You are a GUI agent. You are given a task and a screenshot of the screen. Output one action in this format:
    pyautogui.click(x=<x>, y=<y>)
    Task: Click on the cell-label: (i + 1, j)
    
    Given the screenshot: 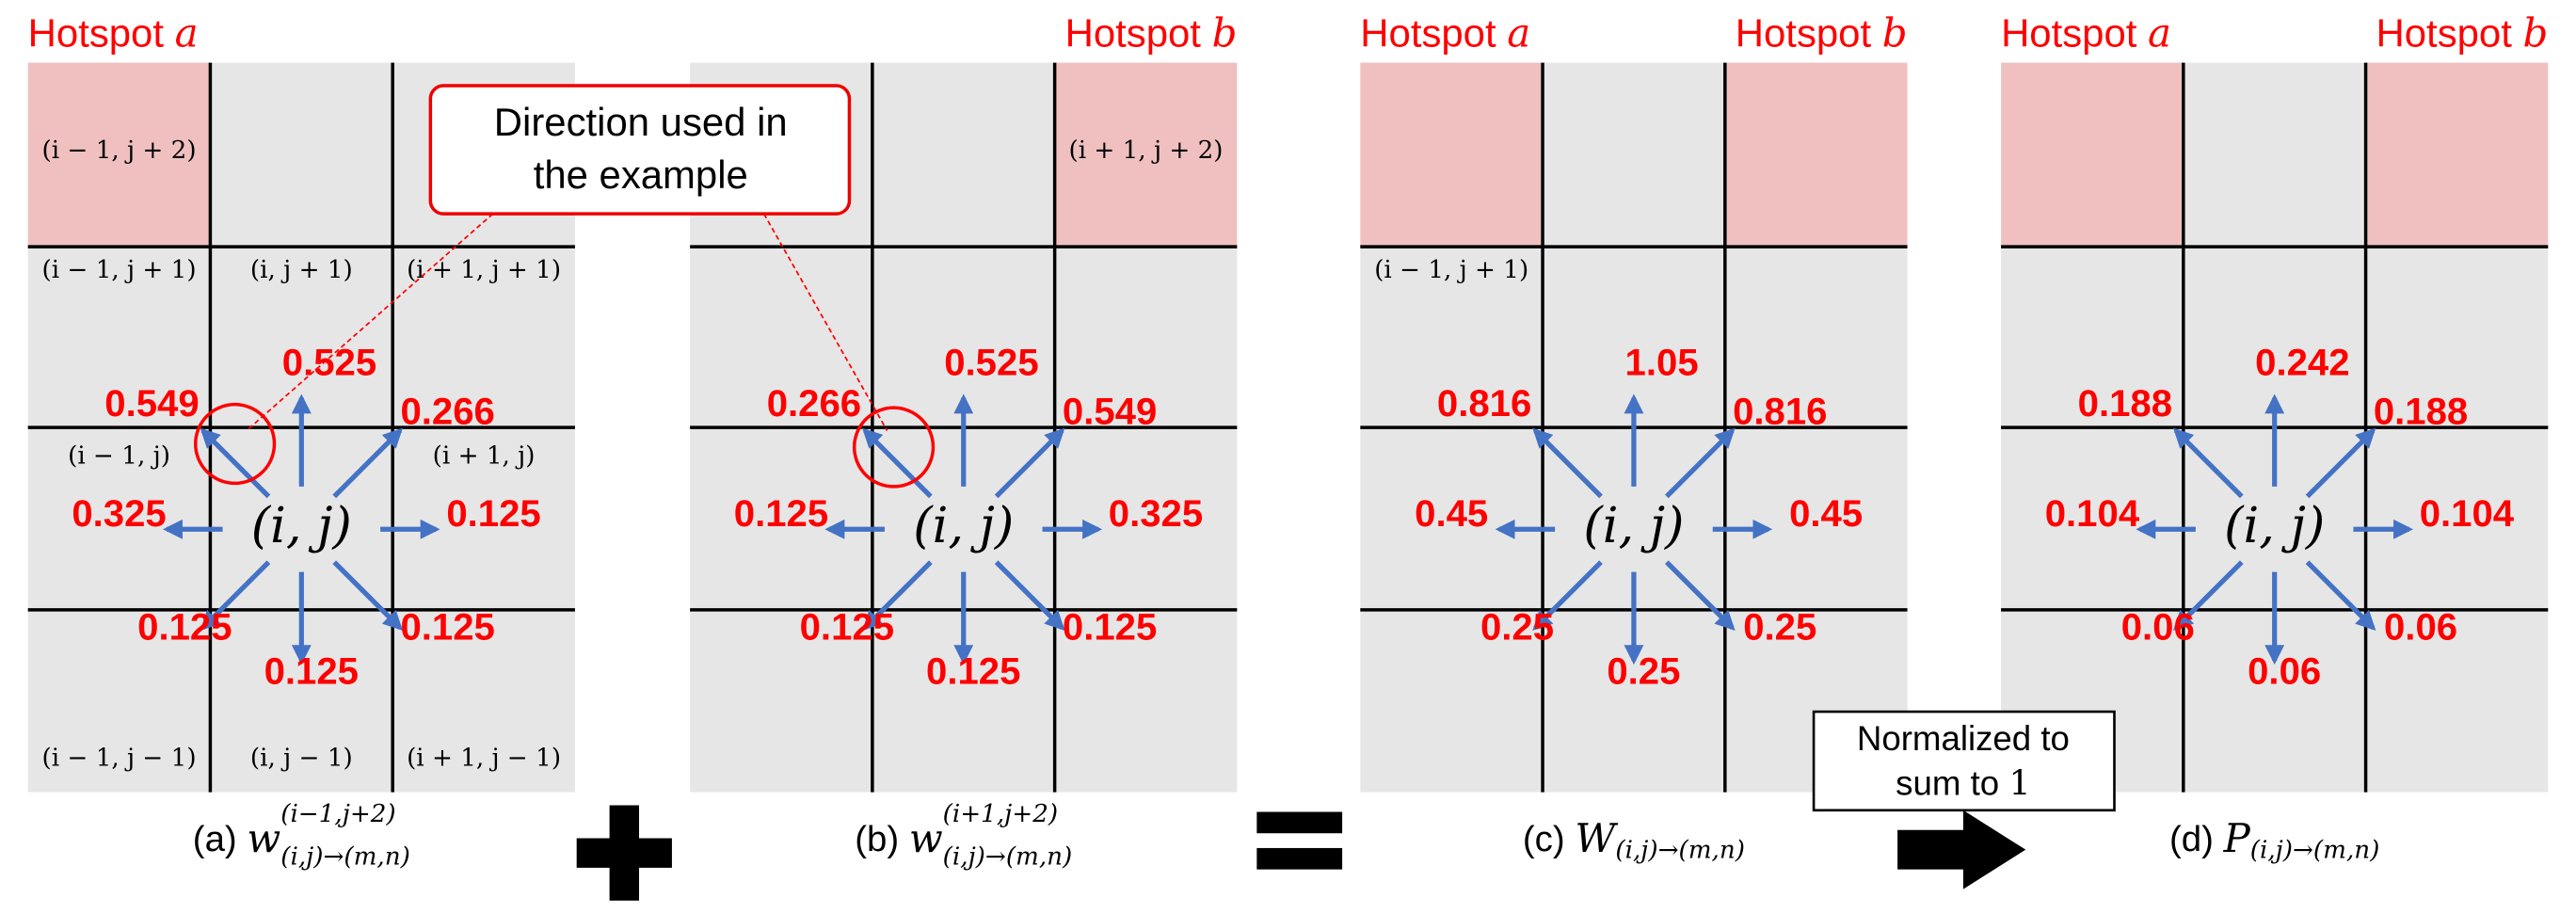 What is the action you would take?
    pyautogui.click(x=484, y=456)
    